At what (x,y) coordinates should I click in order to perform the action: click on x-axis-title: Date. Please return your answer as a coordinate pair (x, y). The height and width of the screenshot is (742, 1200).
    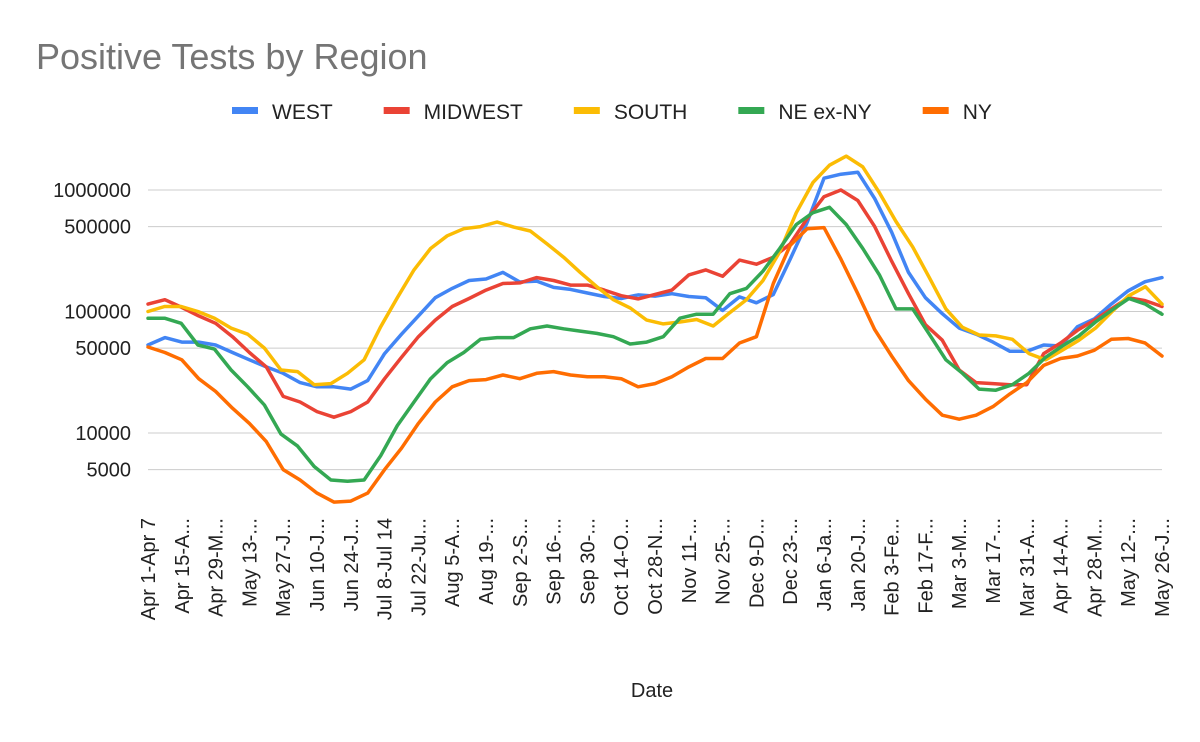
    Looking at the image, I should click on (652, 691).